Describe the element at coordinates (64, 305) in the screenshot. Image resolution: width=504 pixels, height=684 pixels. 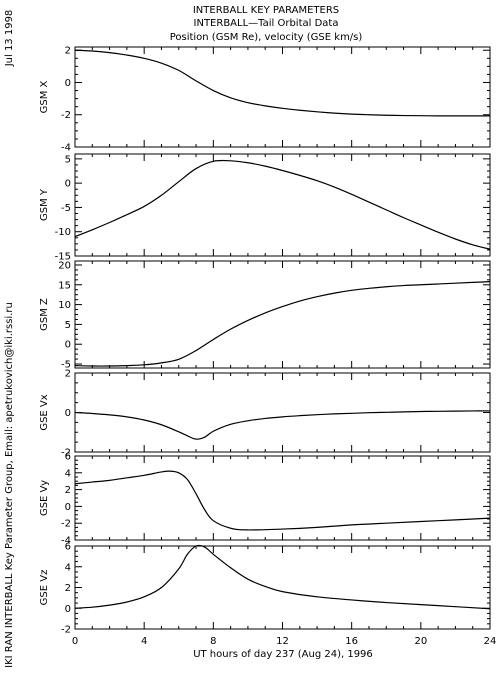
I see `y-tick-label: 10` at that location.